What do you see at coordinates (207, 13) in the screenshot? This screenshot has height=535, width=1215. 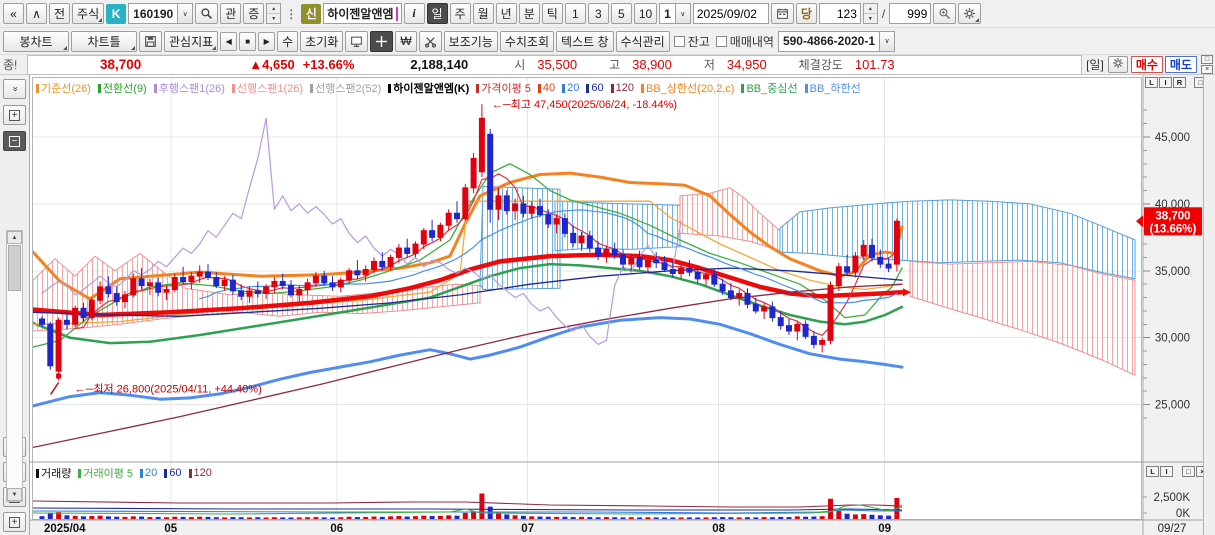 I see `search-stock-button` at bounding box center [207, 13].